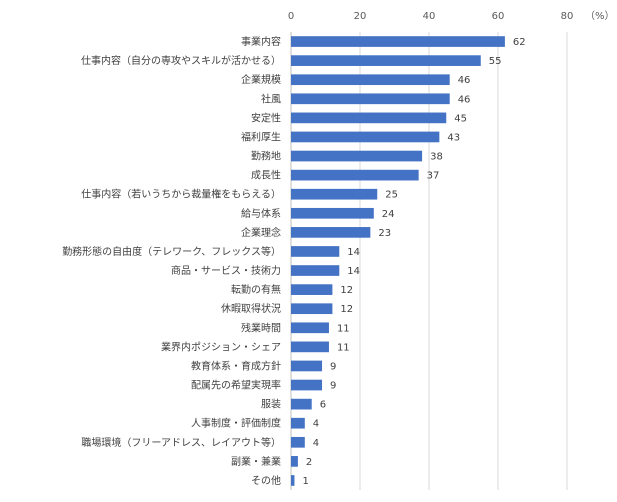  Describe the element at coordinates (261, 232) in the screenshot. I see `category-label: 企業理念` at that location.